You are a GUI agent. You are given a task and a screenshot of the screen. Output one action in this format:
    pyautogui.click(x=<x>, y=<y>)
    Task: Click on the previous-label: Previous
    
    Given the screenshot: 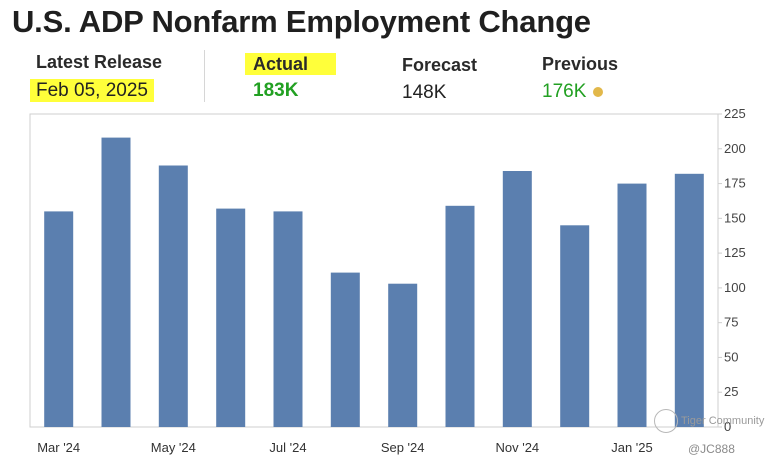 What is the action you would take?
    pyautogui.click(x=580, y=64)
    